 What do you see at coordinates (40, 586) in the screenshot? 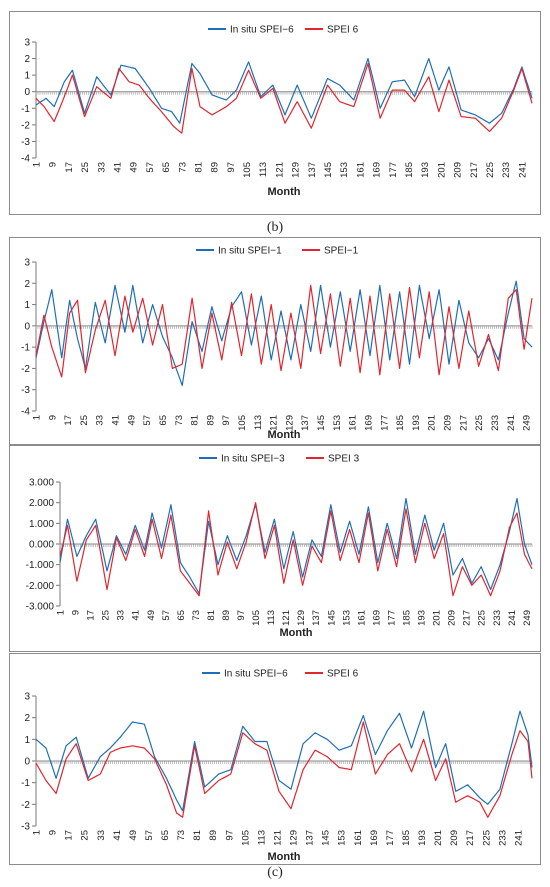
I see `y-tick-label: -2.000` at bounding box center [40, 586].